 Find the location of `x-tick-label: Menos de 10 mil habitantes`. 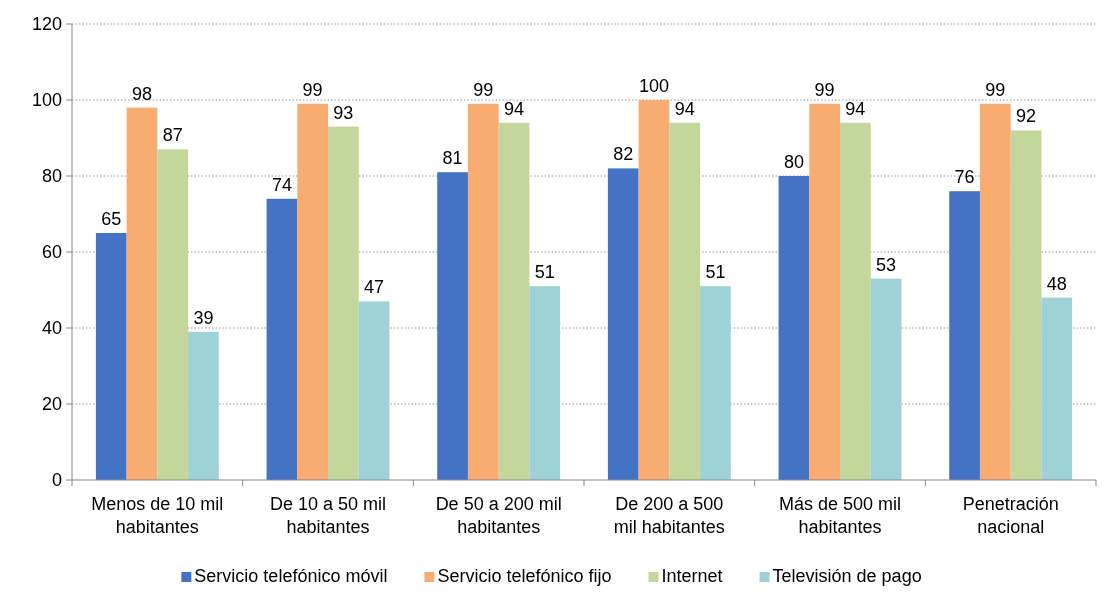

x-tick-label: Menos de 10 mil habitantes is located at coordinates (157, 515).